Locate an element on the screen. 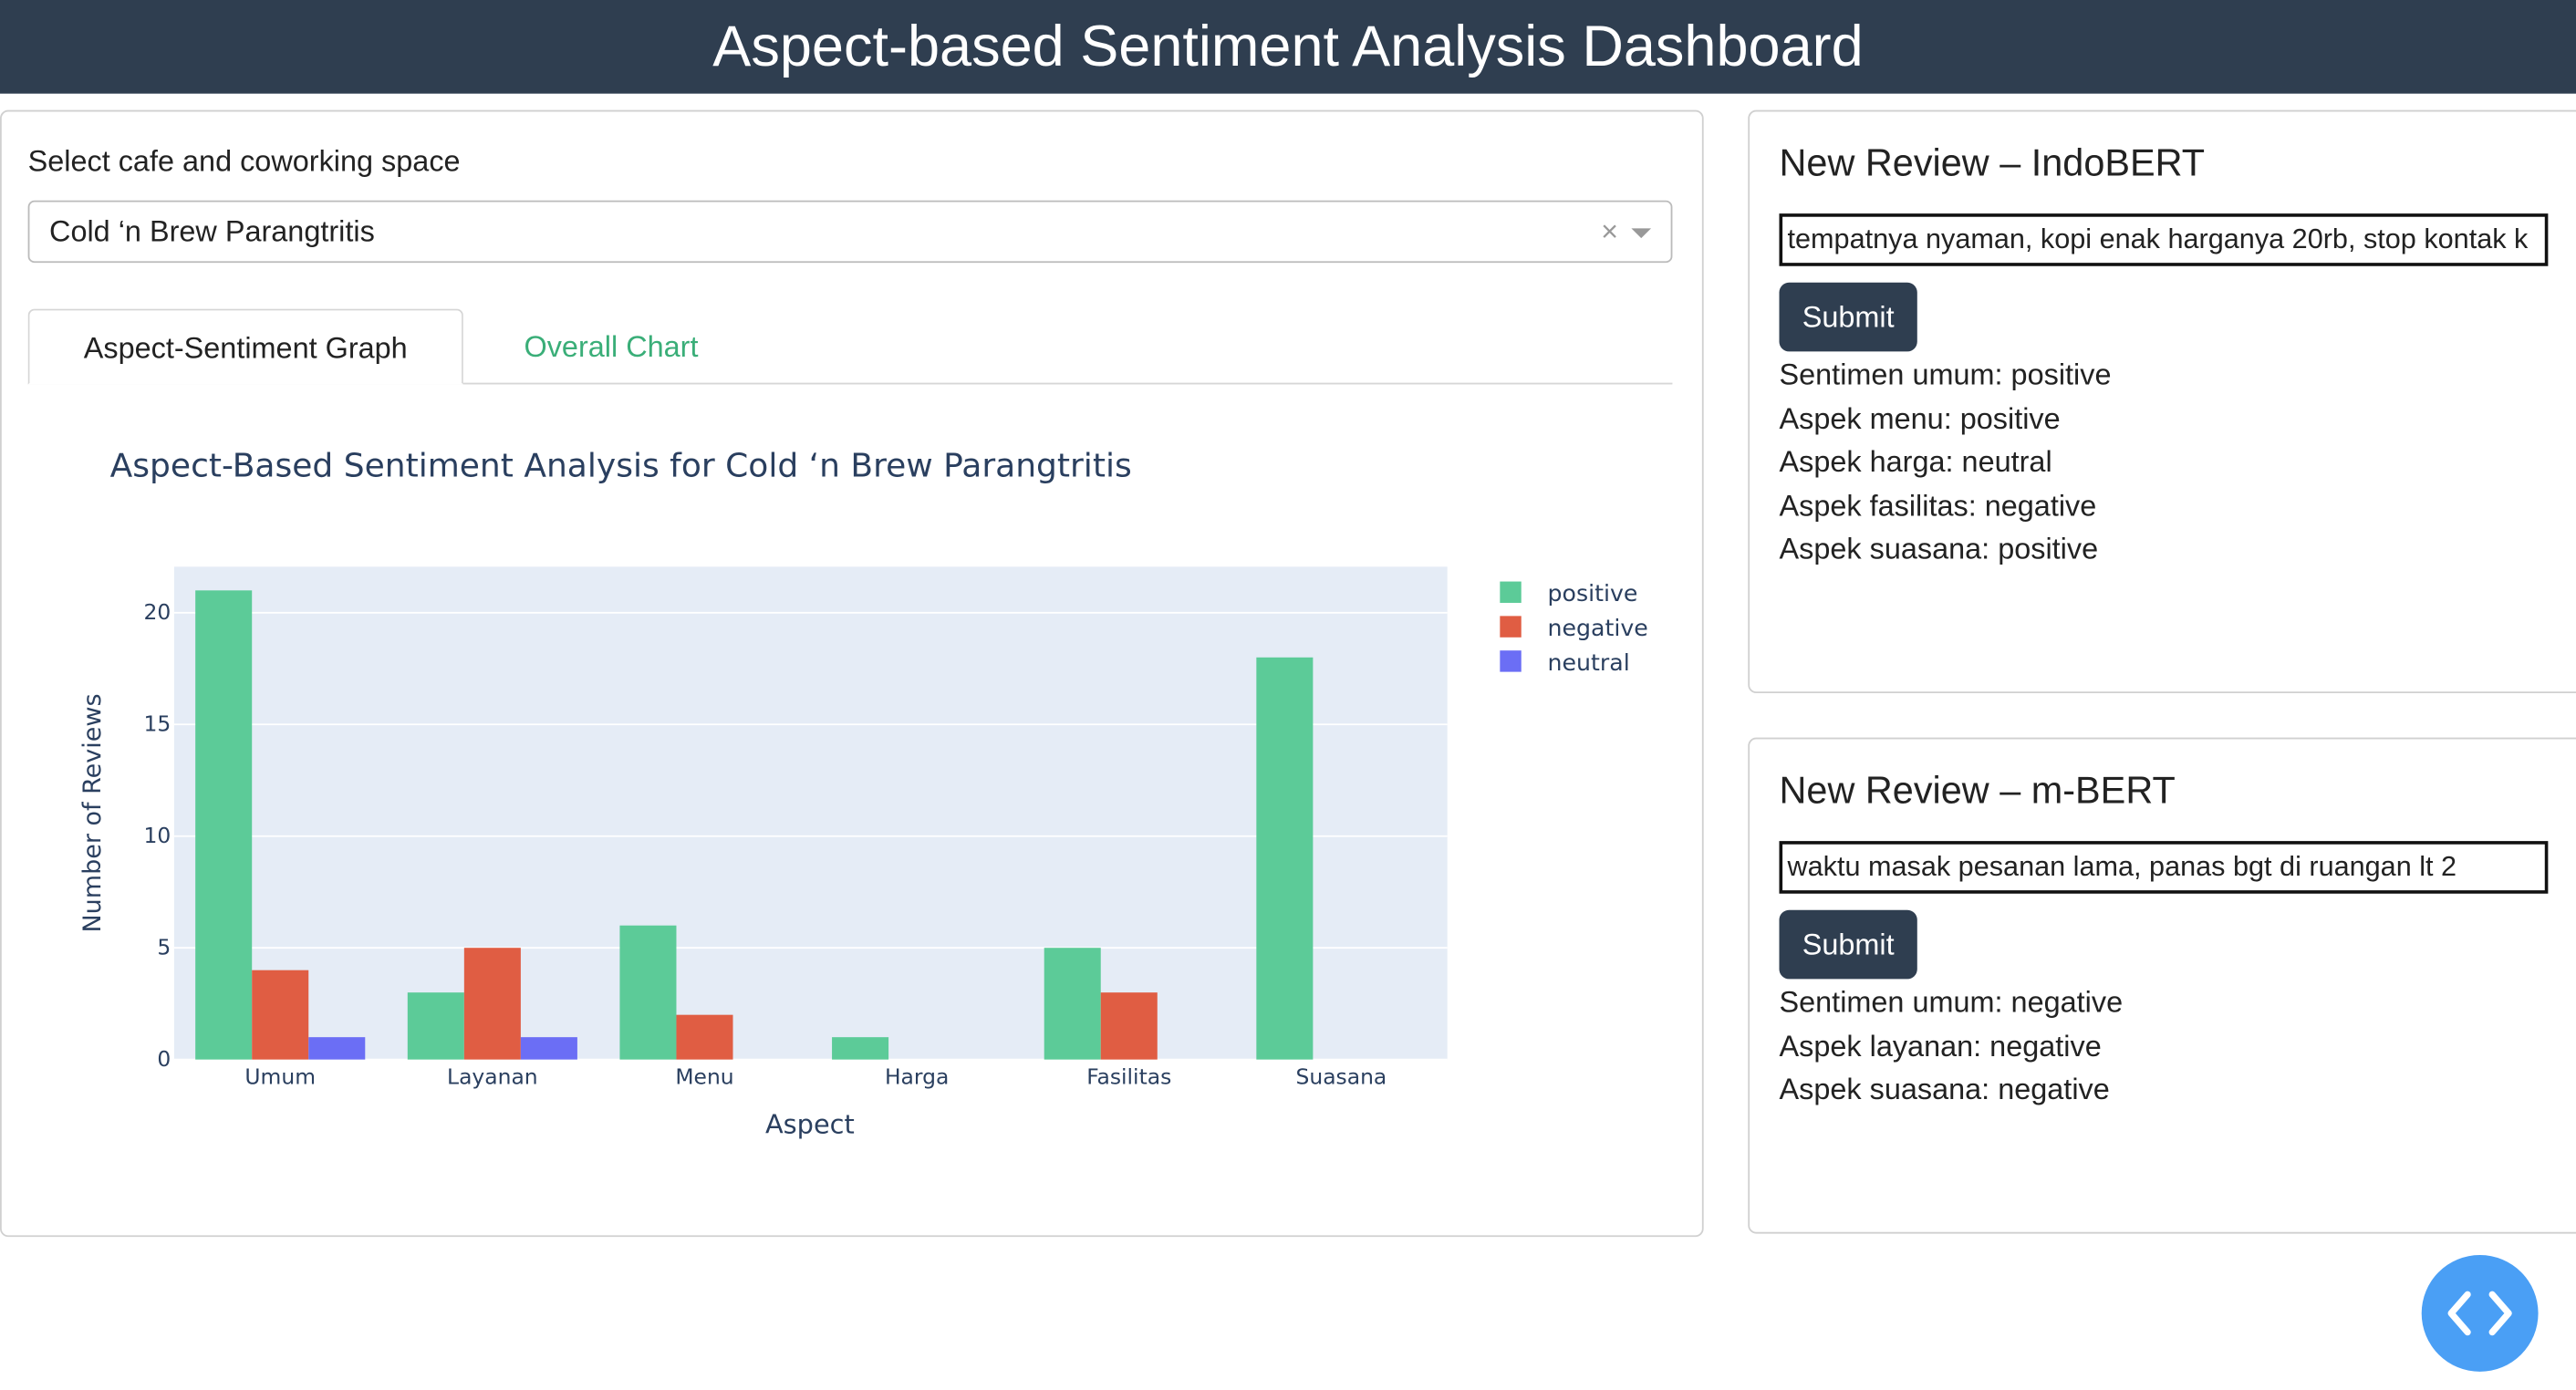 This screenshot has width=2576, height=1390. panel-title: New Review – IndoBERT is located at coordinates (1992, 162).